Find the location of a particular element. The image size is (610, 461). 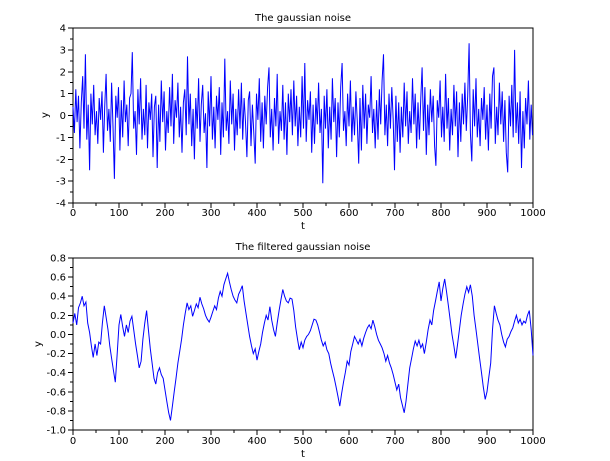

y-tick-label: -0.6 is located at coordinates (56, 392).